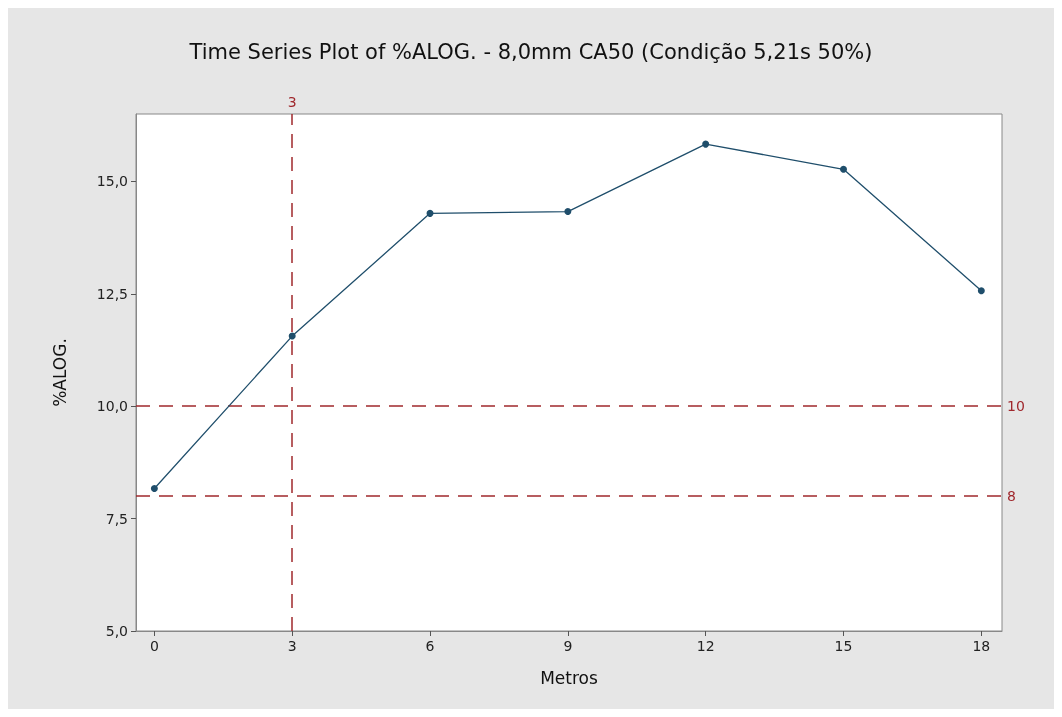 The width and height of the screenshot is (1062, 717). I want to click on y-tick-label: 5,0, so click(116, 631).